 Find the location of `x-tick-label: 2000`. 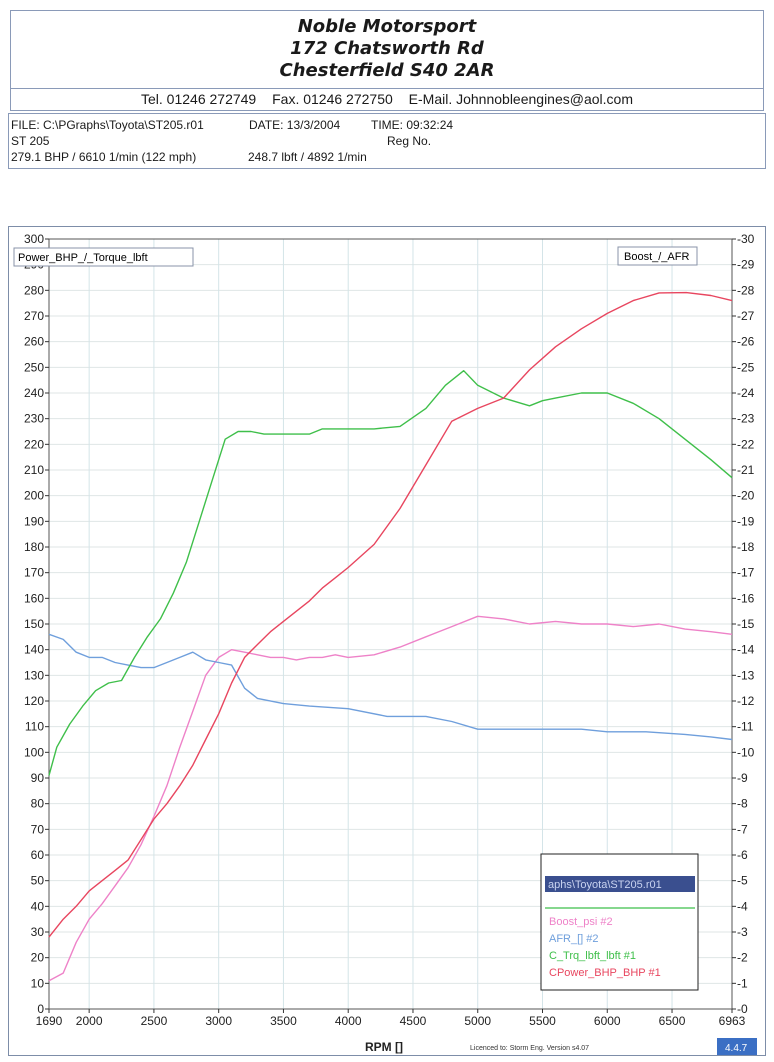

x-tick-label: 2000 is located at coordinates (89, 1021).